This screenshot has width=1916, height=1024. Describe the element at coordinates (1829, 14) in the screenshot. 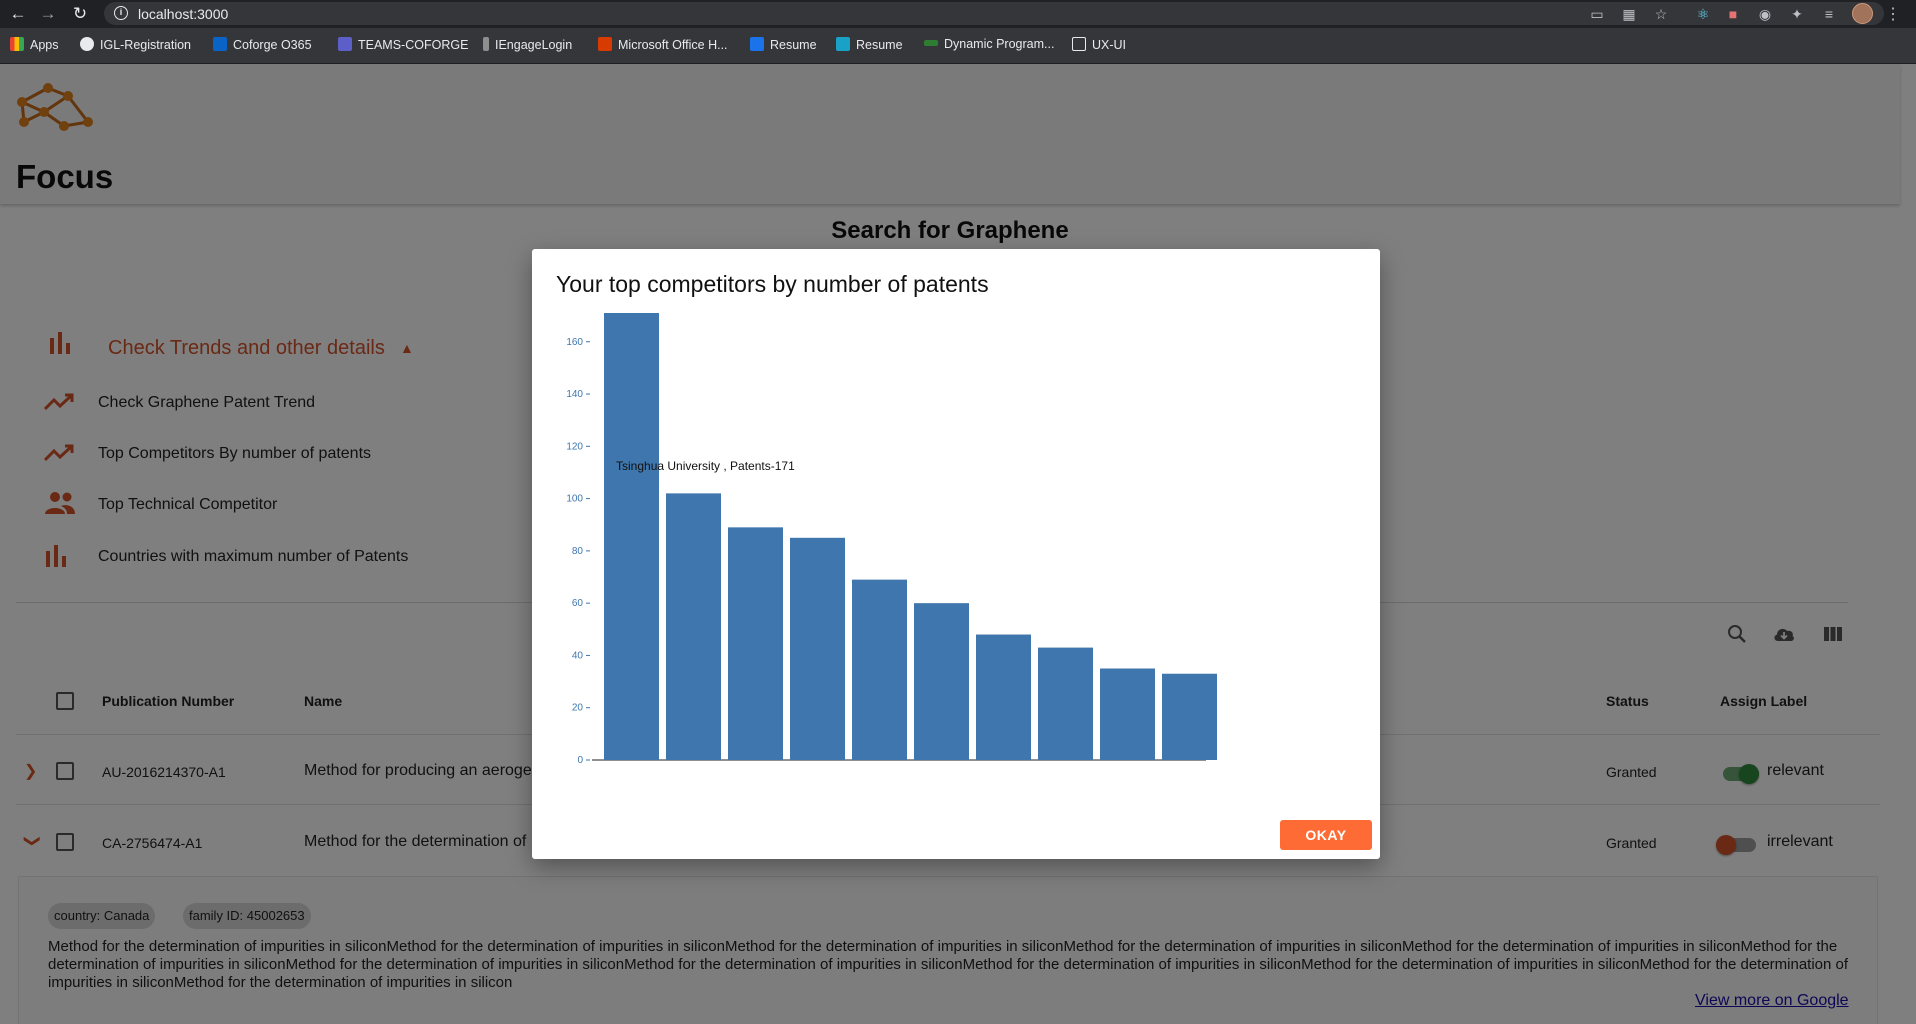

I see `playlist-icon: ≡` at that location.